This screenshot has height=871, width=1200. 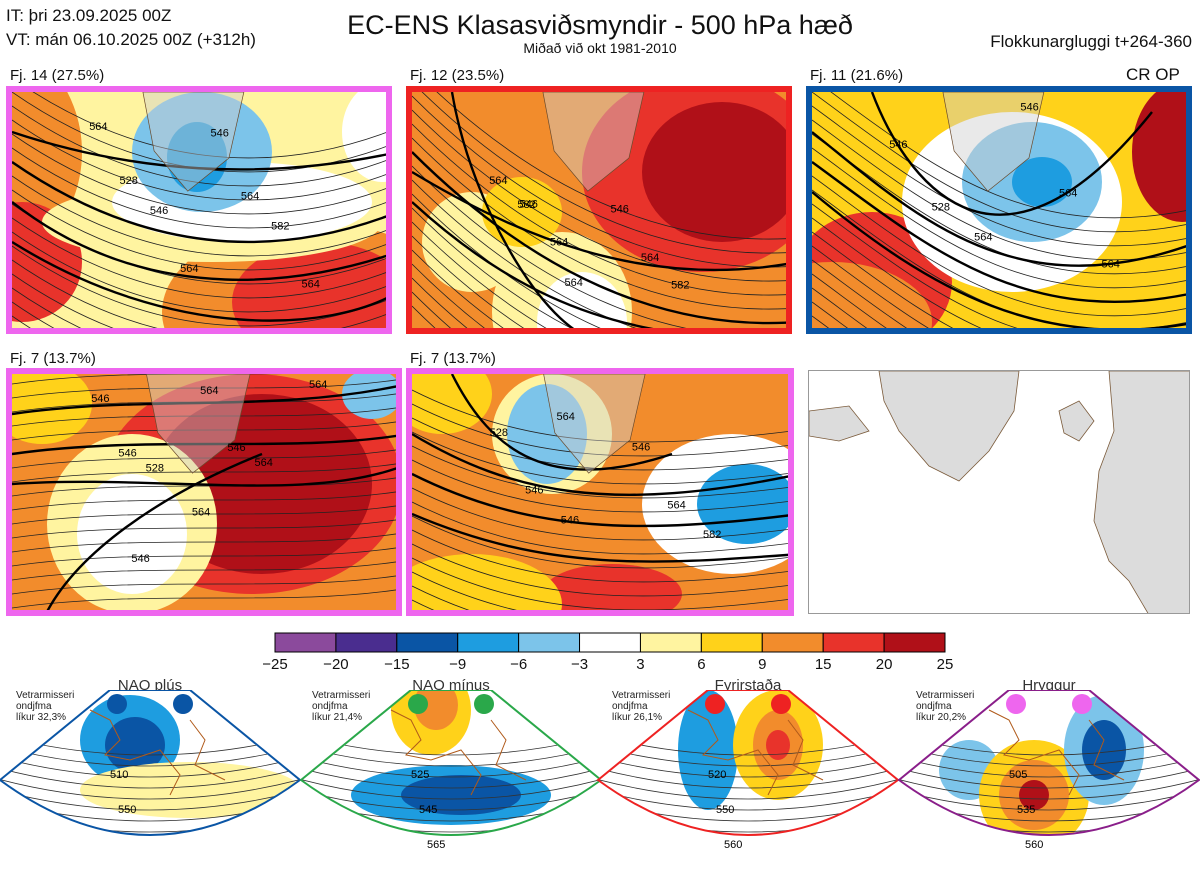 I want to click on colorbar-tick-label: −9, so click(x=458, y=664).